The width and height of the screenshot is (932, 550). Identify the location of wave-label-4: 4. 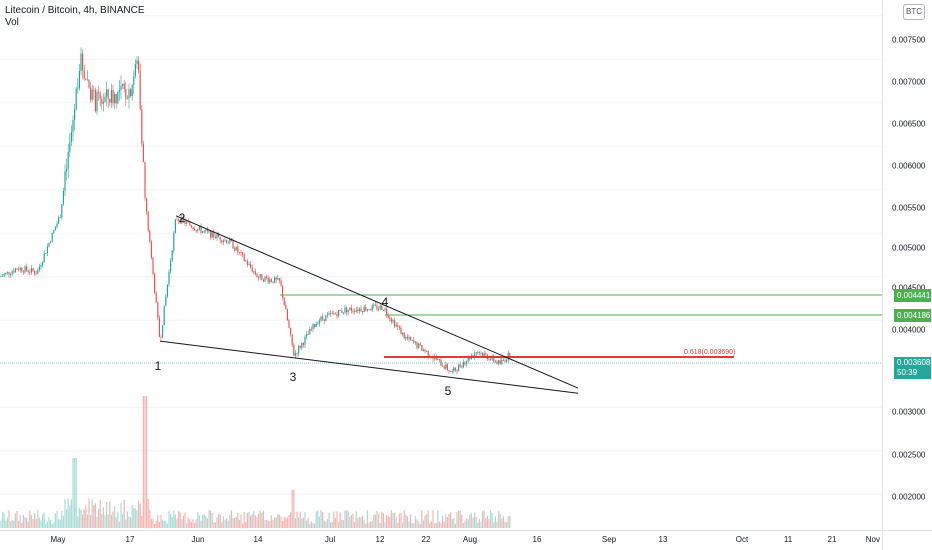
(385, 302).